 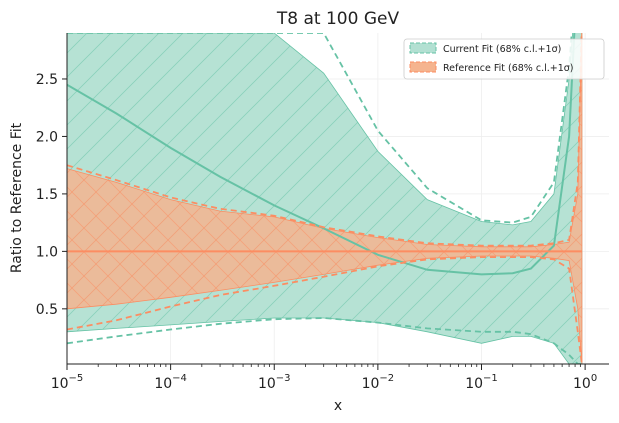 What do you see at coordinates (502, 49) in the screenshot?
I see `legend-label-current: Current Fit (68% c.l.+1σ)` at bounding box center [502, 49].